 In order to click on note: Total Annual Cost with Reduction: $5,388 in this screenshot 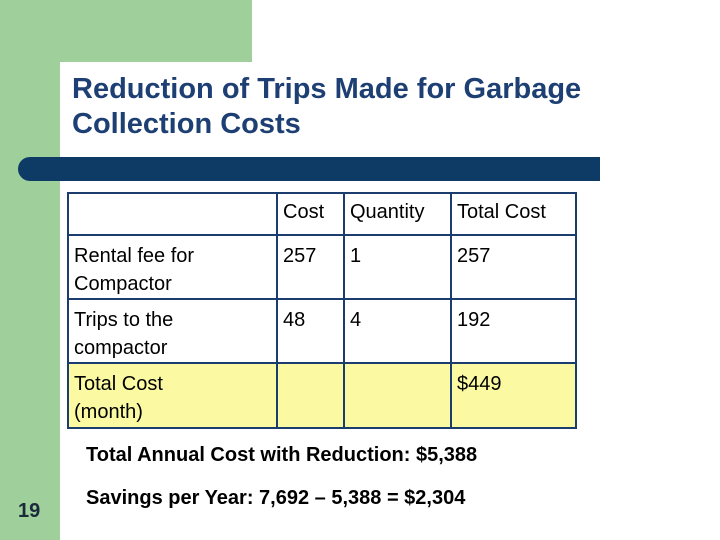, I will do `click(282, 455)`.